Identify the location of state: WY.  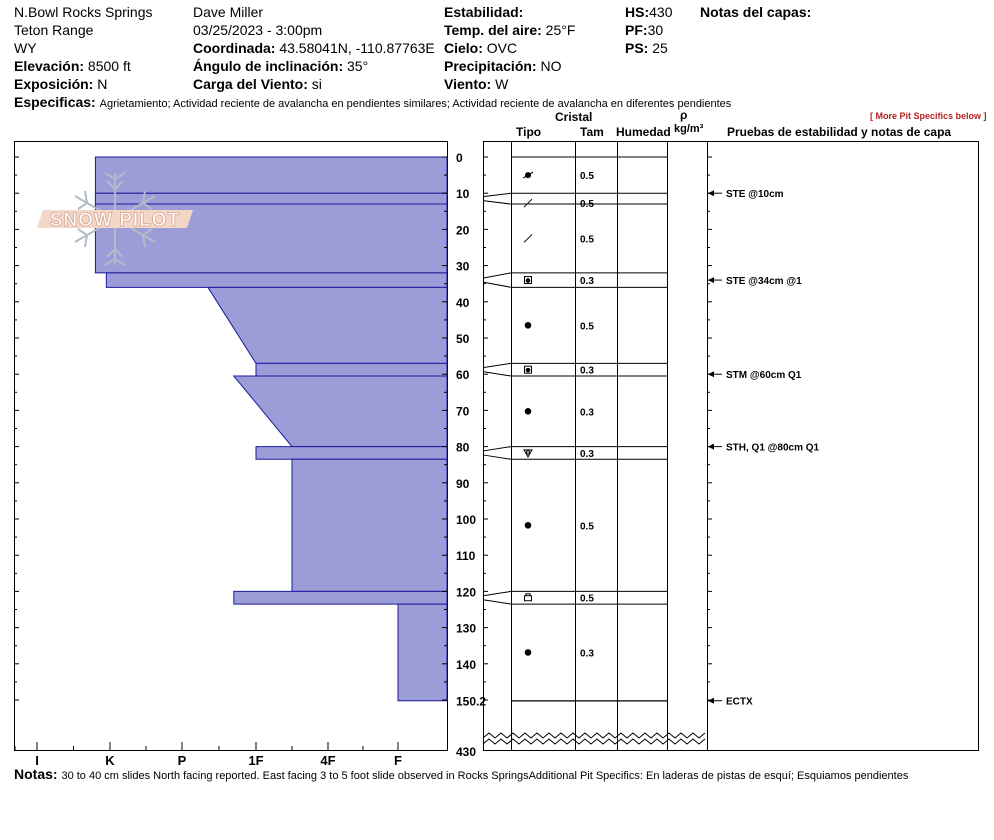
(25, 48).